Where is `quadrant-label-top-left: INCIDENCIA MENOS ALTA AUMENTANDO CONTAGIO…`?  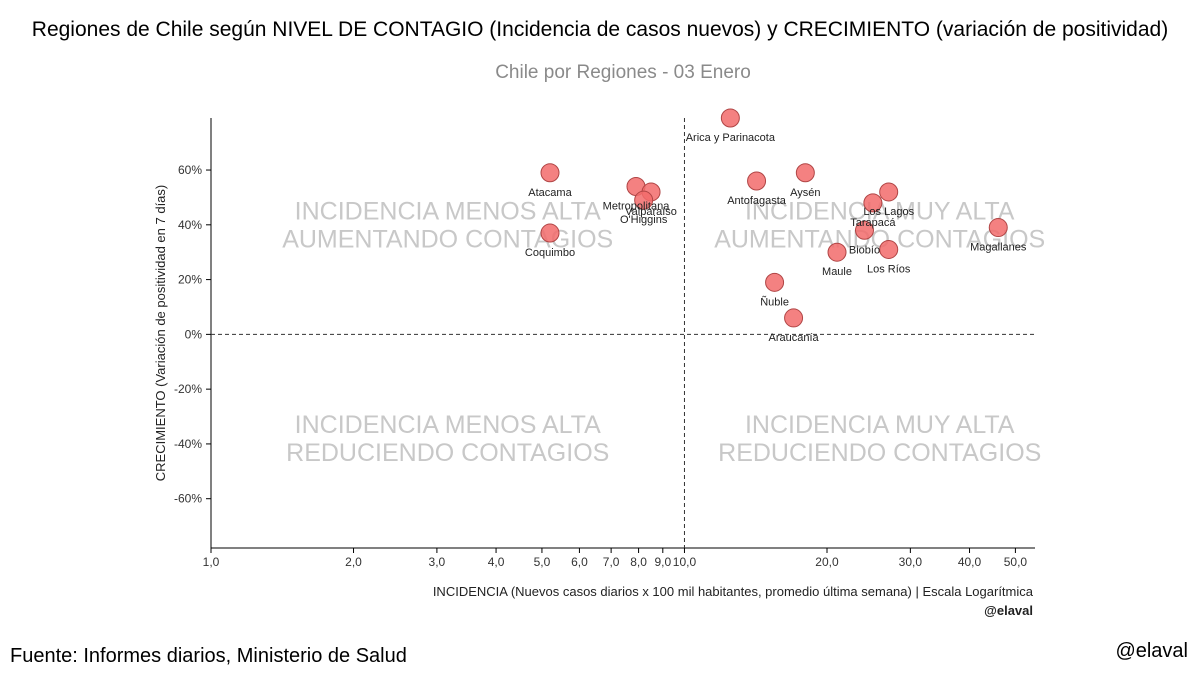 quadrant-label-top-left: INCIDENCIA MENOS ALTA AUMENTANDO CONTAGIO… is located at coordinates (447, 225).